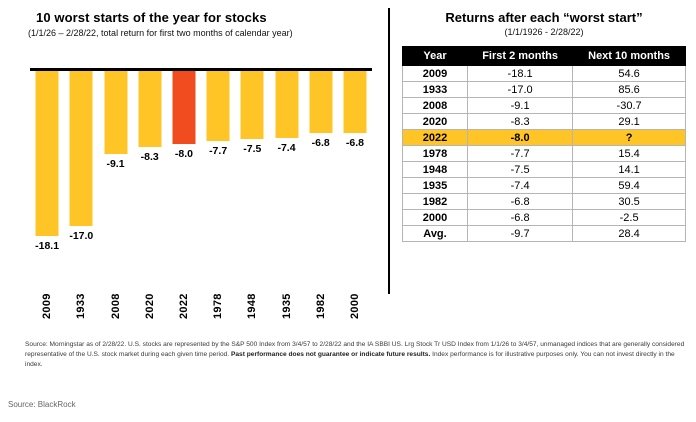 This screenshot has width=696, height=422. Describe the element at coordinates (544, 121) in the screenshot. I see `table-row-2020: 2020 -8.3 29.1` at that location.